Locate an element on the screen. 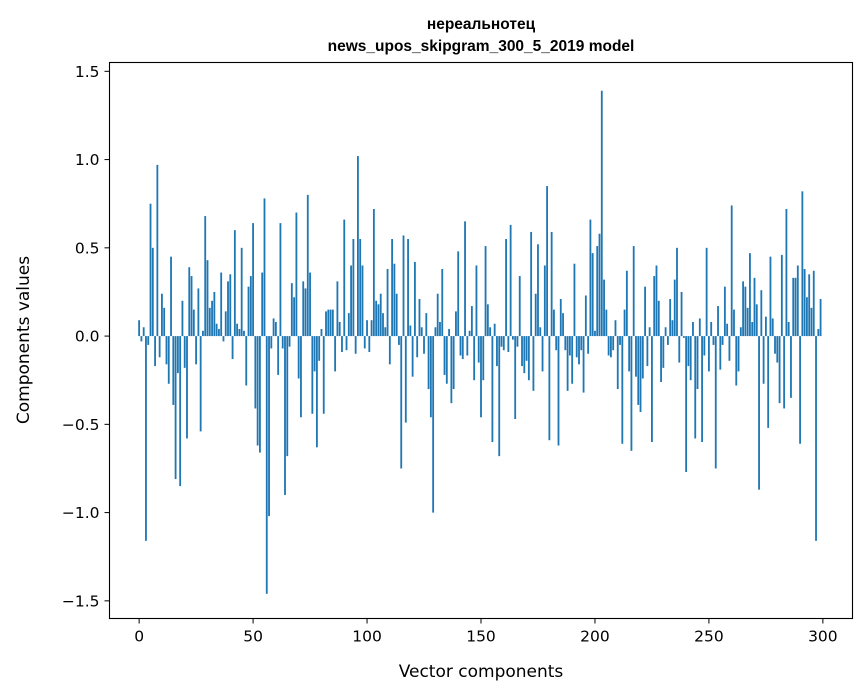 This screenshot has width=867, height=696. x-tick-label: 50 is located at coordinates (253, 637).